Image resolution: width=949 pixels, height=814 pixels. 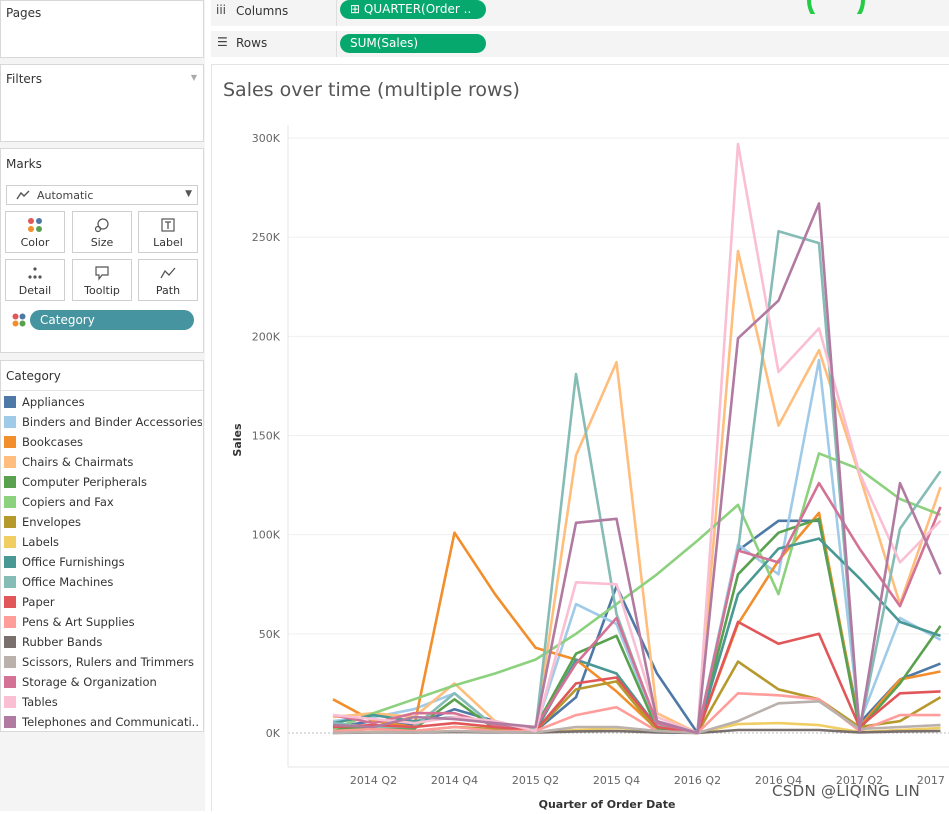 What do you see at coordinates (580, 44) in the screenshot?
I see `rows-shelf: ☰ Rows SUM(Sales)` at bounding box center [580, 44].